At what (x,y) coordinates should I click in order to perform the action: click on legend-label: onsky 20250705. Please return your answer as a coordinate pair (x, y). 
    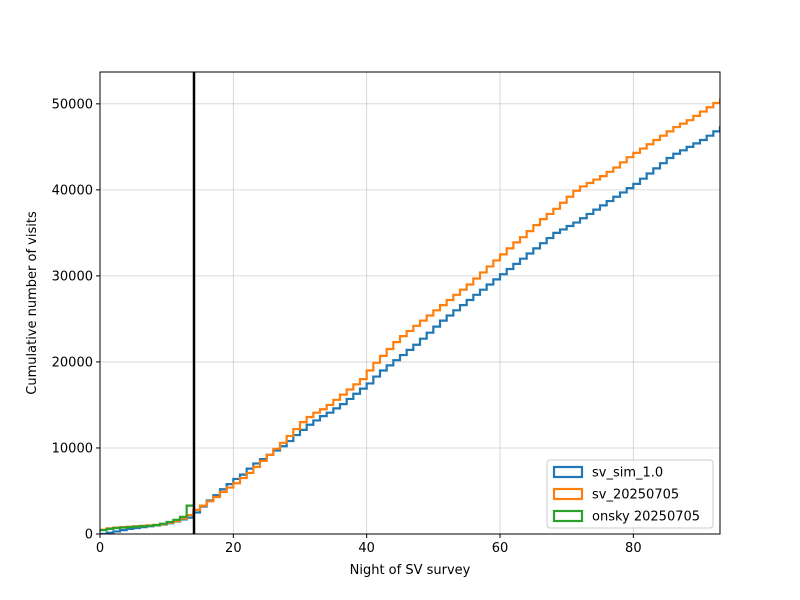
    Looking at the image, I should click on (646, 517).